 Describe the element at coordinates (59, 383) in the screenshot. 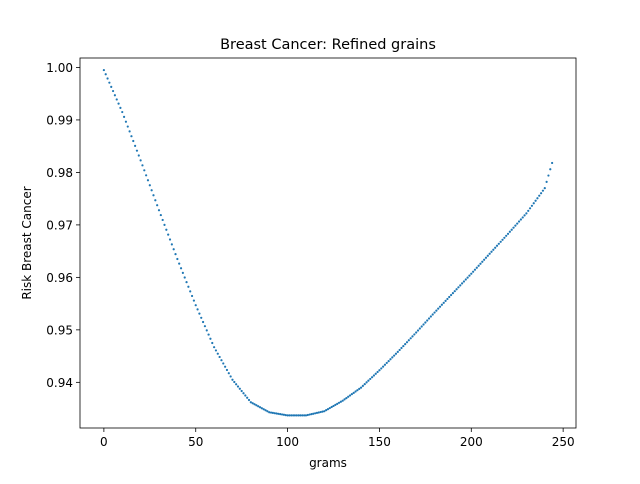

I see `y-tick-label: 0.94` at that location.